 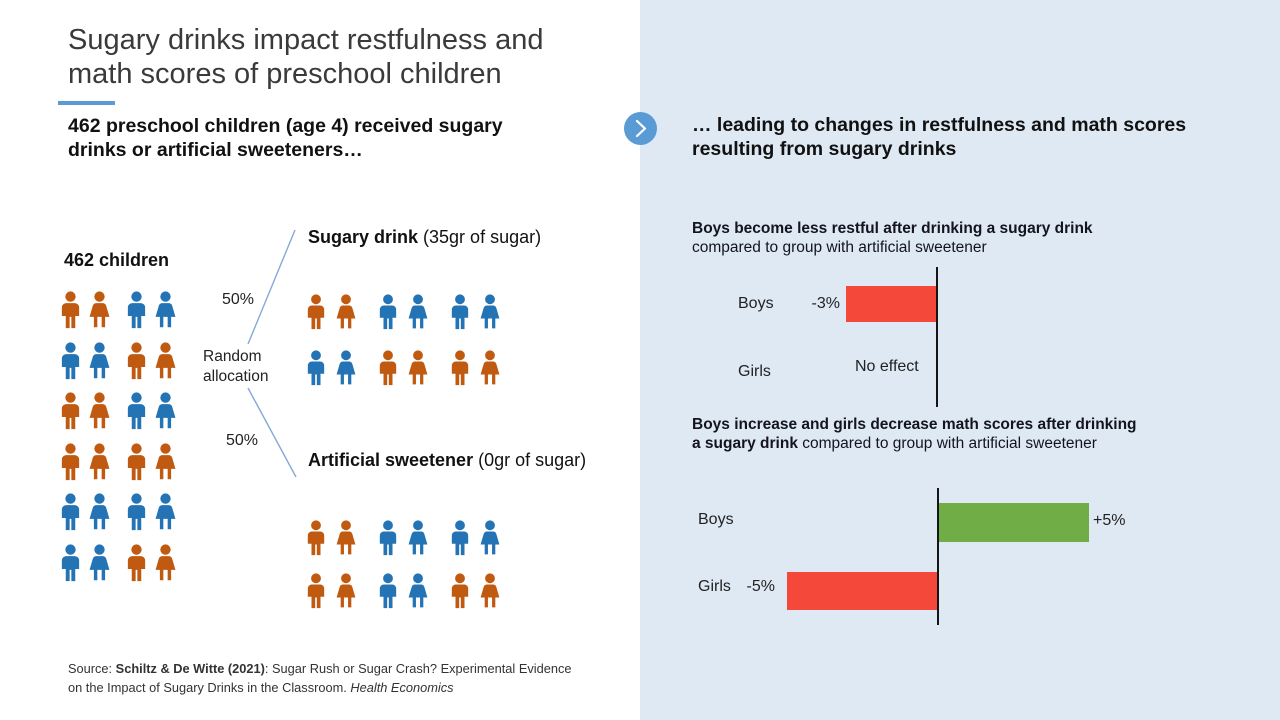 What do you see at coordinates (760, 586) in the screenshot?
I see `chart2-girls-value: -5%` at bounding box center [760, 586].